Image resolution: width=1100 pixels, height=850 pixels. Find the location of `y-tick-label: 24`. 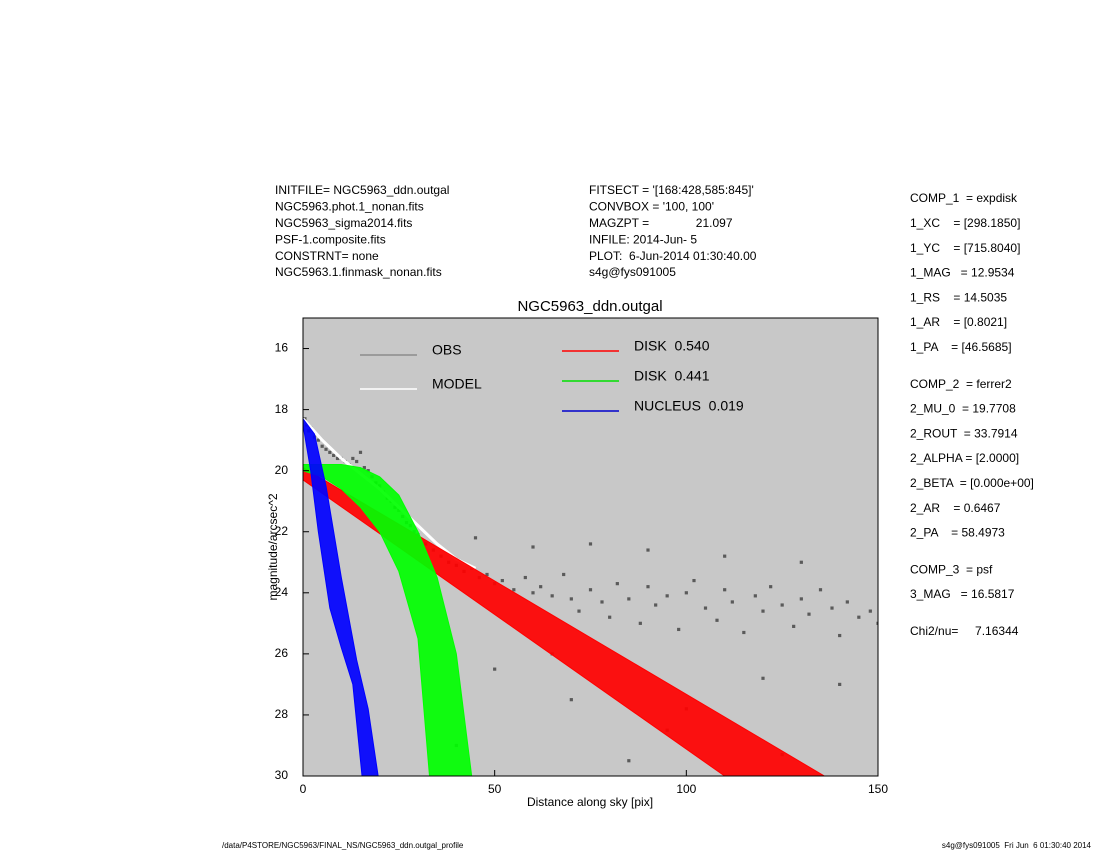

y-tick-label: 24 is located at coordinates (282, 592).